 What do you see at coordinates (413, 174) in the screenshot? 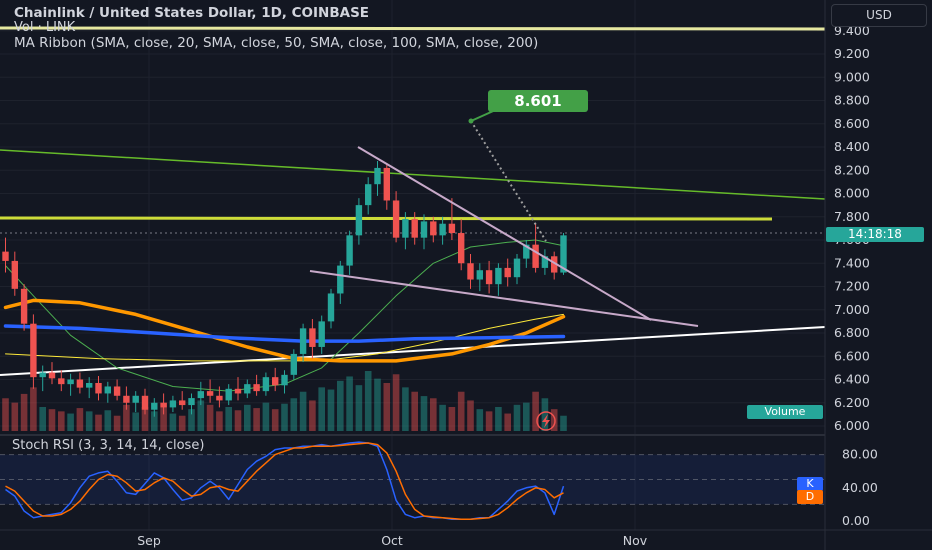
I see `long-descending-line` at bounding box center [413, 174].